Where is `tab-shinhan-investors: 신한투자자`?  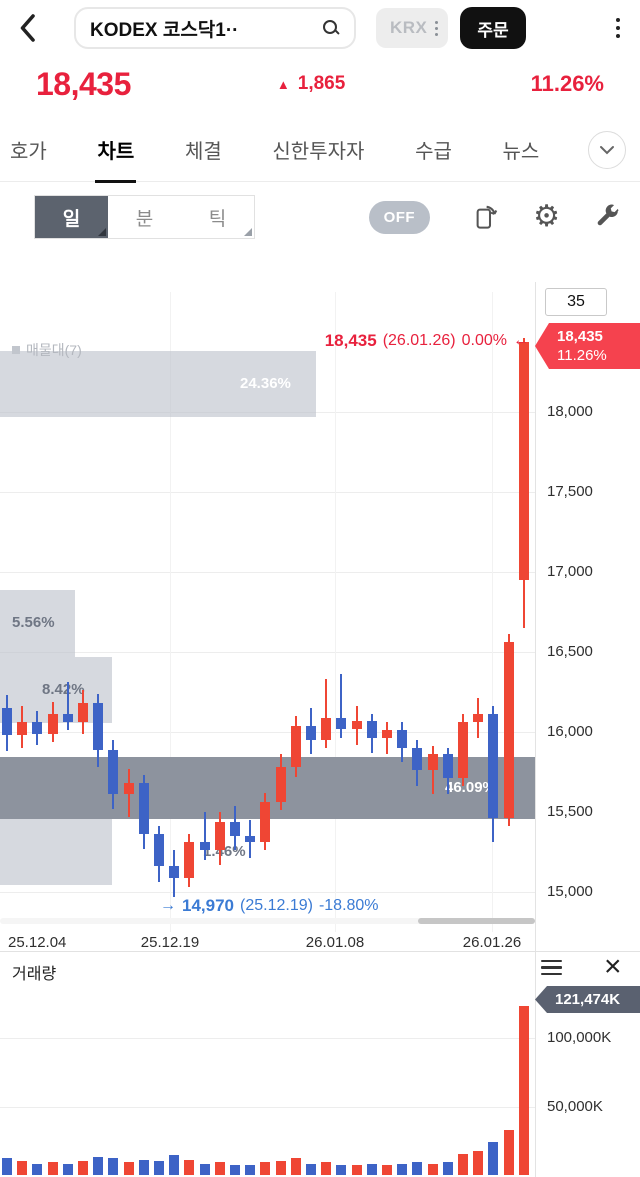 tab-shinhan-investors: 신한투자자 is located at coordinates (318, 150).